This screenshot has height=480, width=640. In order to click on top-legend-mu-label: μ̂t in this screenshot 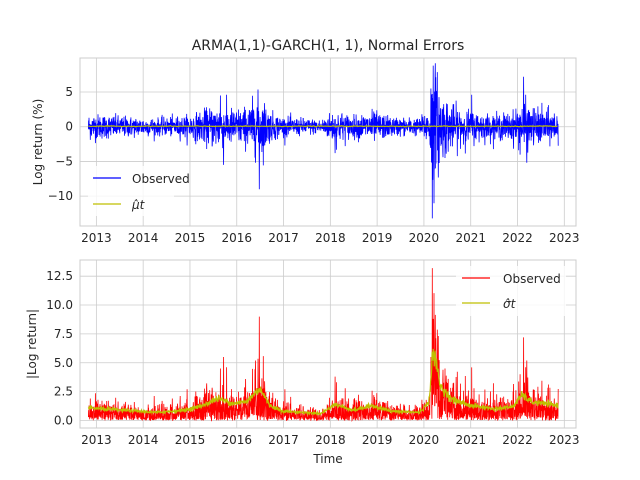, I will do `click(138, 205)`.